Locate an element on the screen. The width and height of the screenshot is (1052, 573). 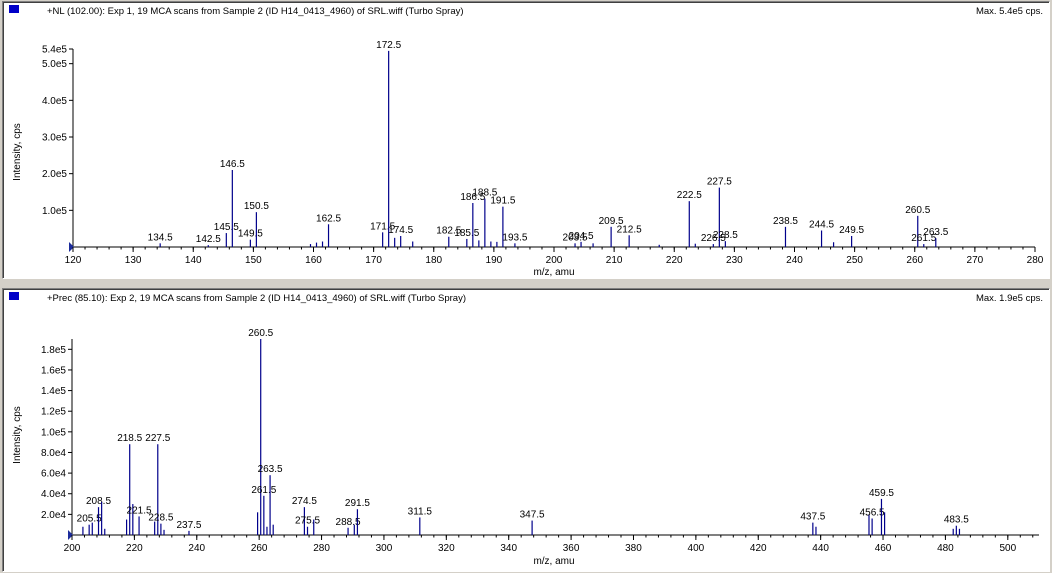
x-tick-label: 130 is located at coordinates (133, 260).